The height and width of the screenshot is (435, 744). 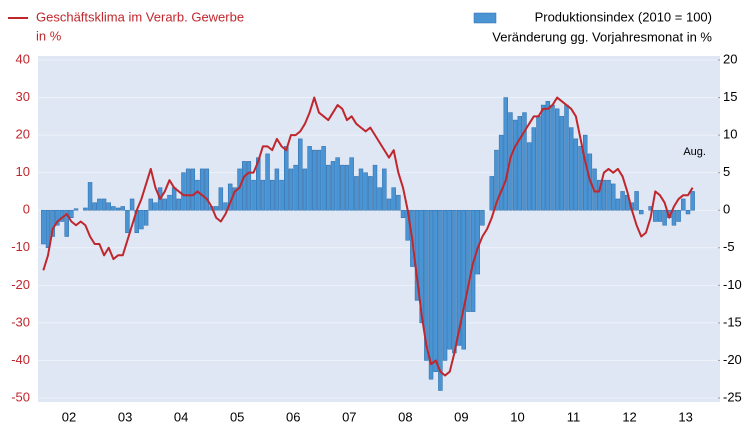 I want to click on x-tick-label: 07, so click(x=349, y=416).